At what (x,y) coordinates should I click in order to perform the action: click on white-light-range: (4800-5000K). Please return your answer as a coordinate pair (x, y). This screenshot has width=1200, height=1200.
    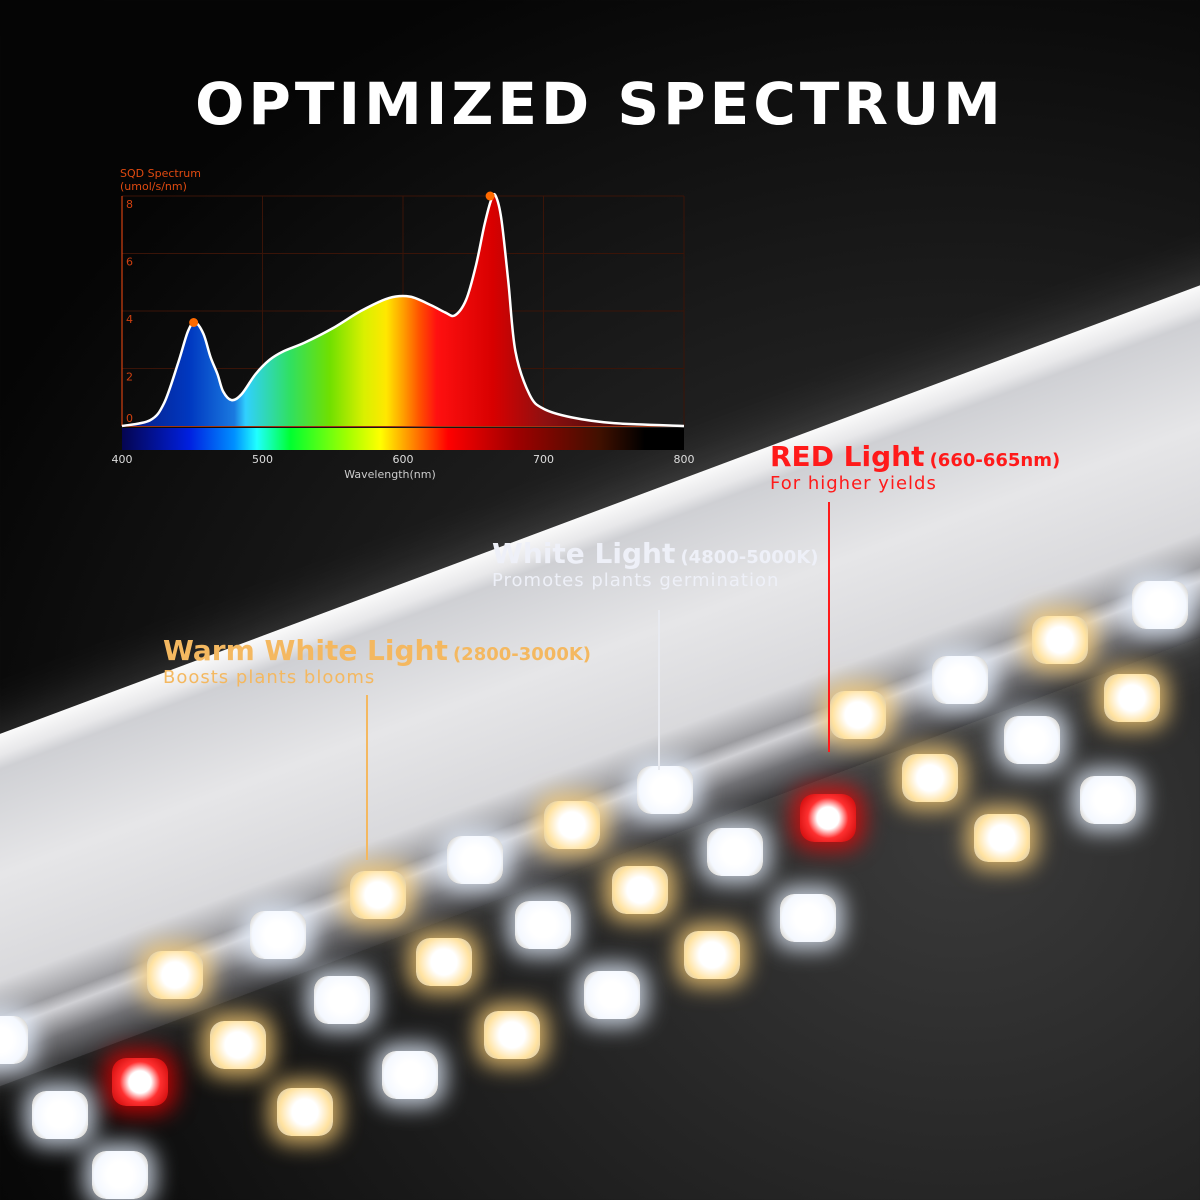
    Looking at the image, I should click on (749, 557).